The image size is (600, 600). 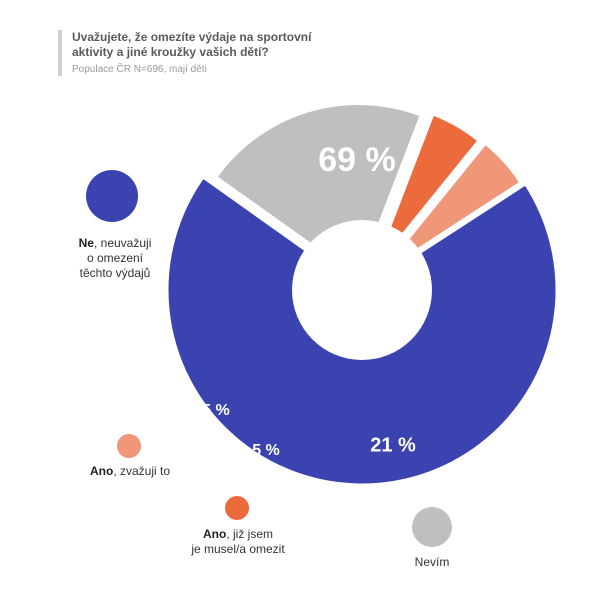 I want to click on legend-marker-ne, so click(x=112, y=196).